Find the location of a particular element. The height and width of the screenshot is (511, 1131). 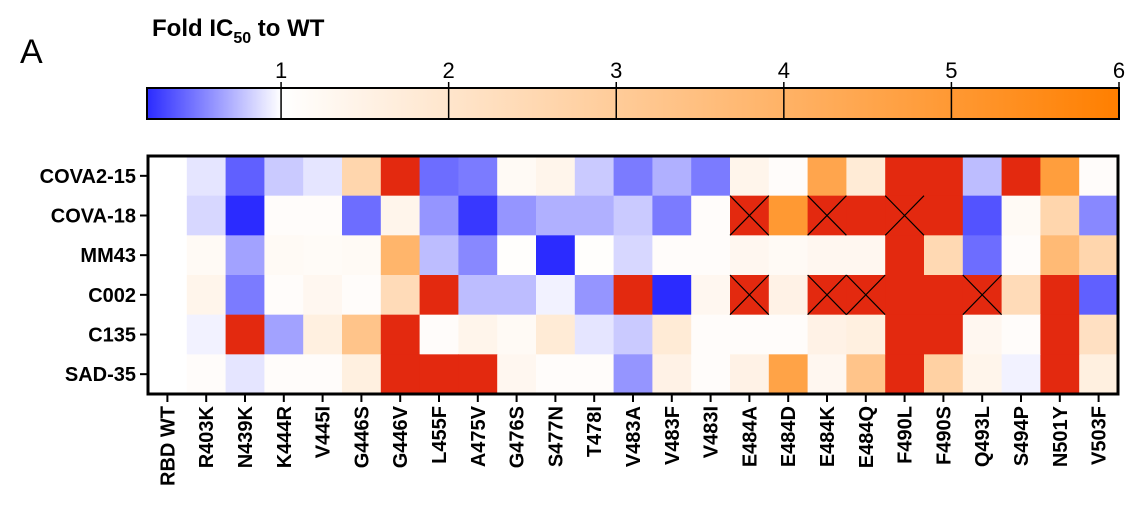

column-label: V503F is located at coordinates (1100, 435).